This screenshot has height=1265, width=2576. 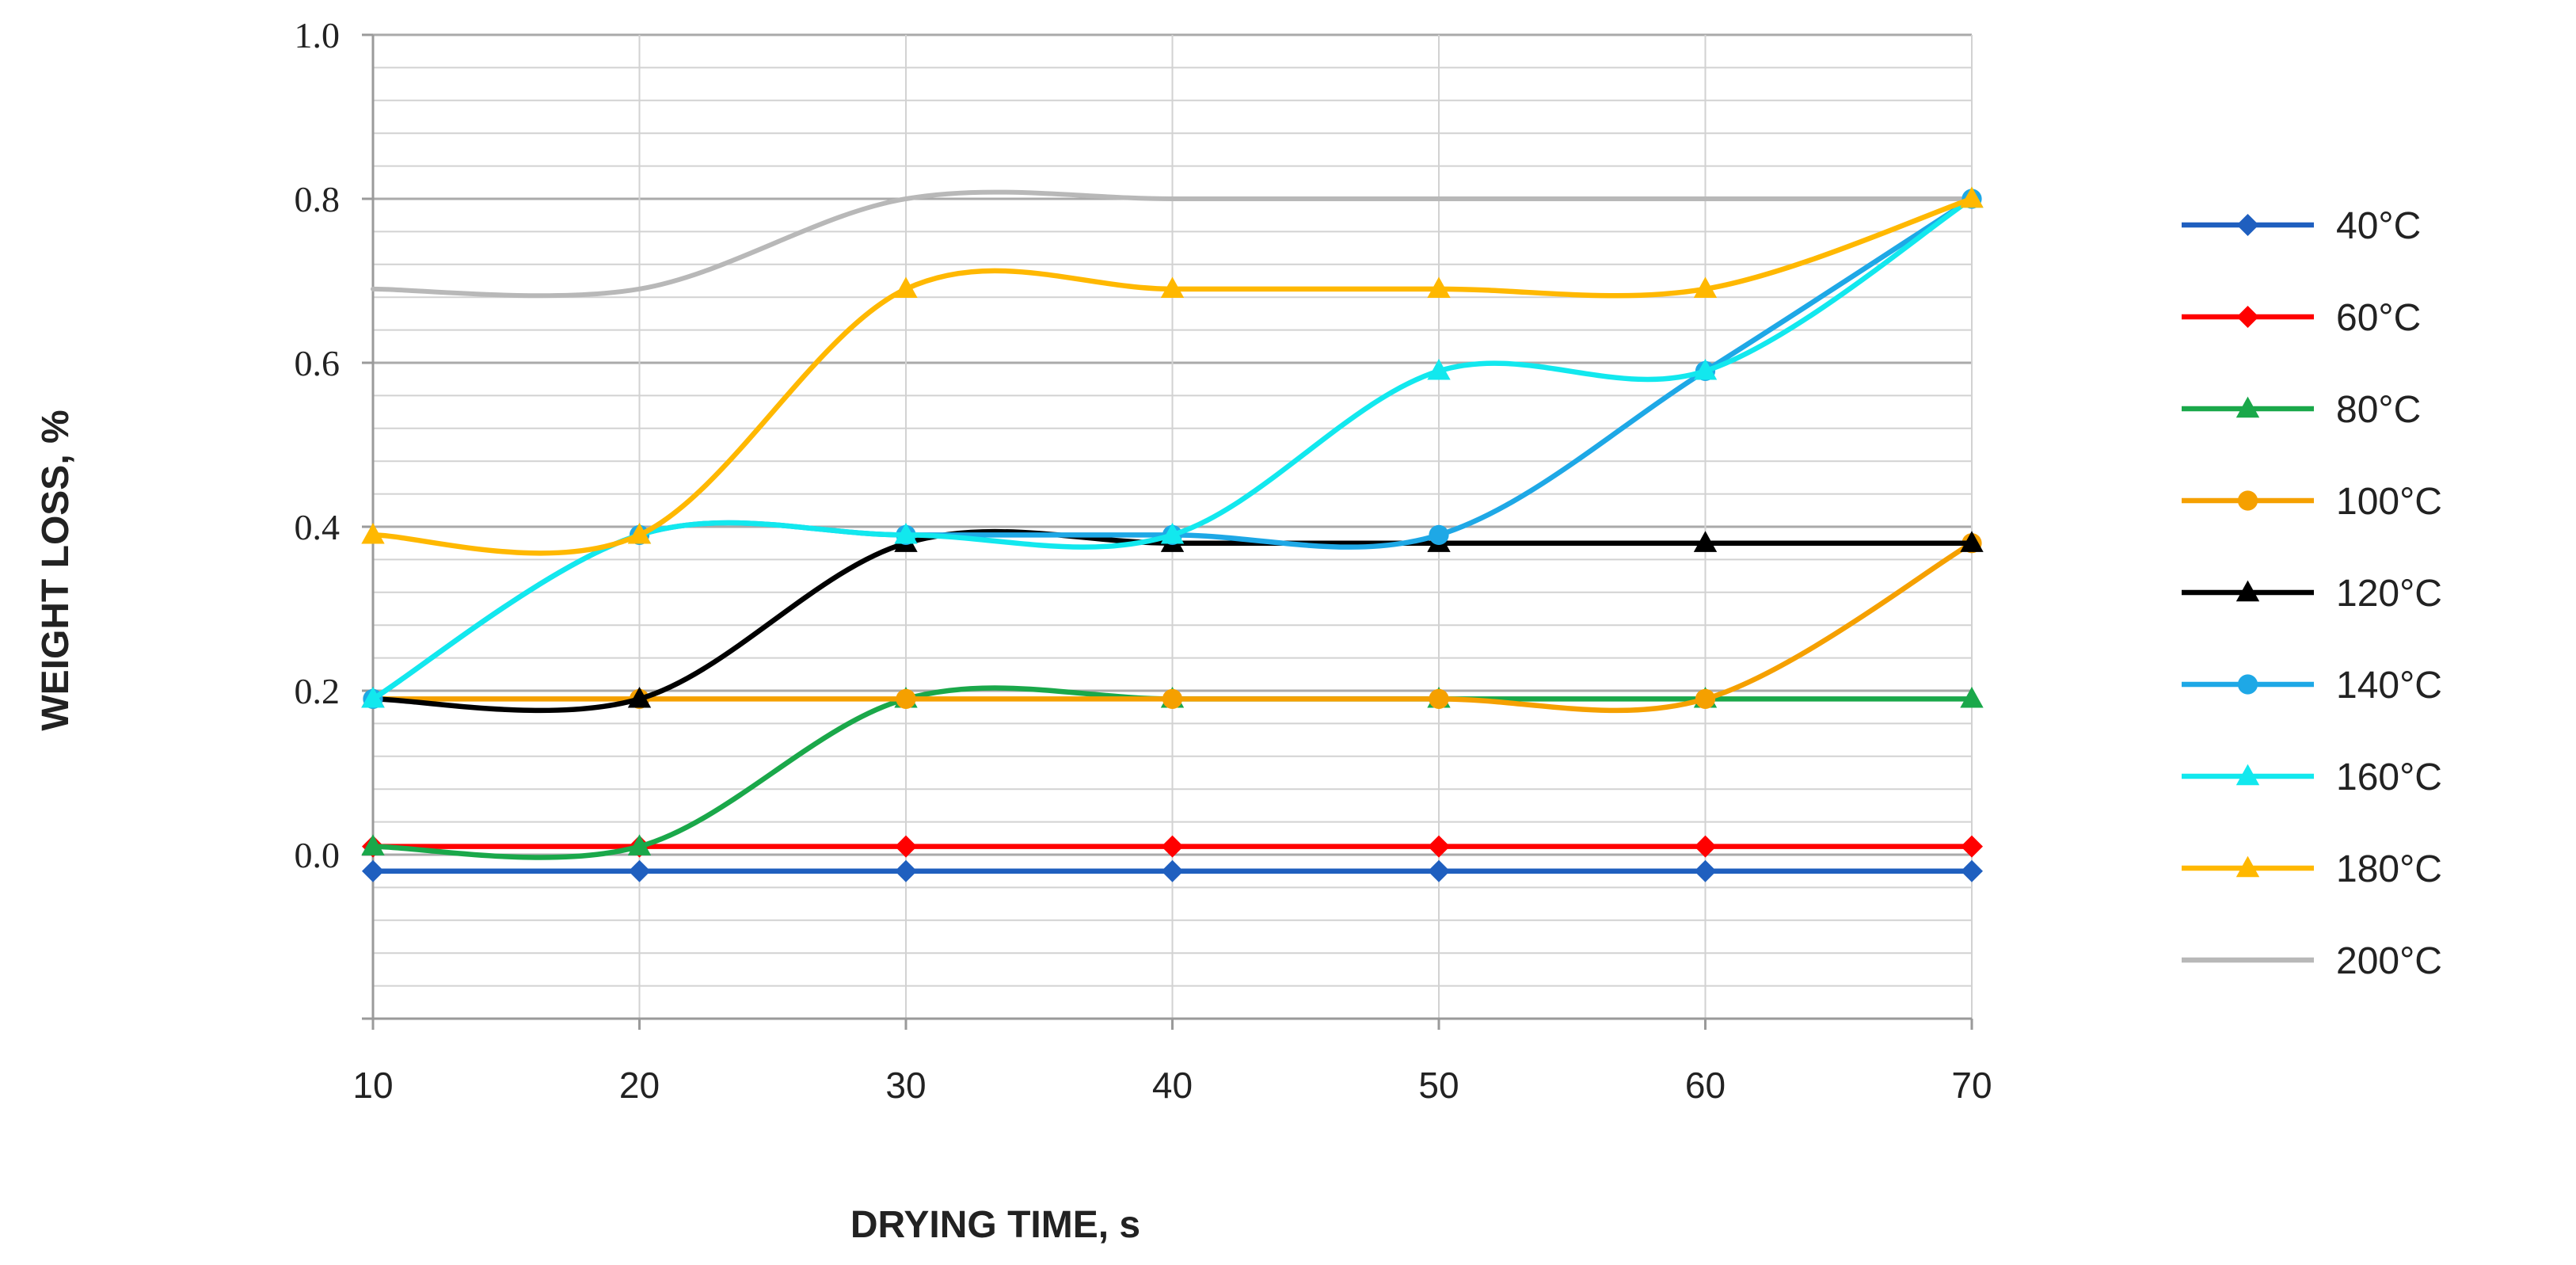 I want to click on legend-item-40c: 40°C, so click(x=2301, y=226).